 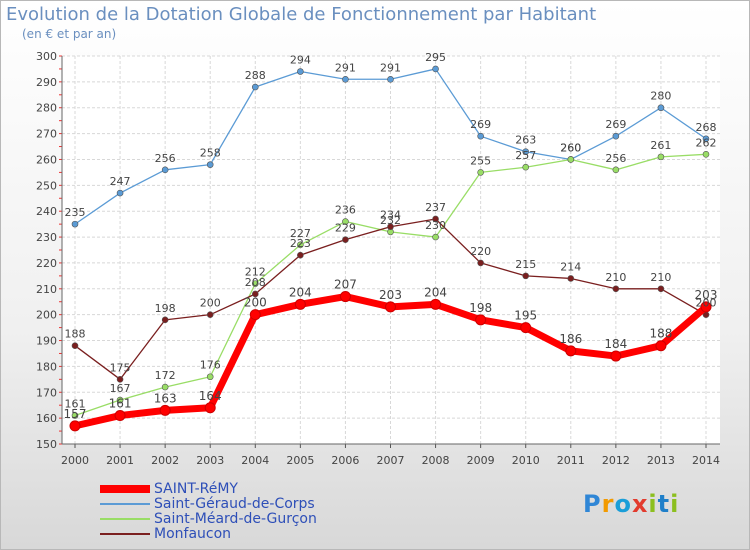 I want to click on data-label-saint-remy: 164, so click(x=210, y=396).